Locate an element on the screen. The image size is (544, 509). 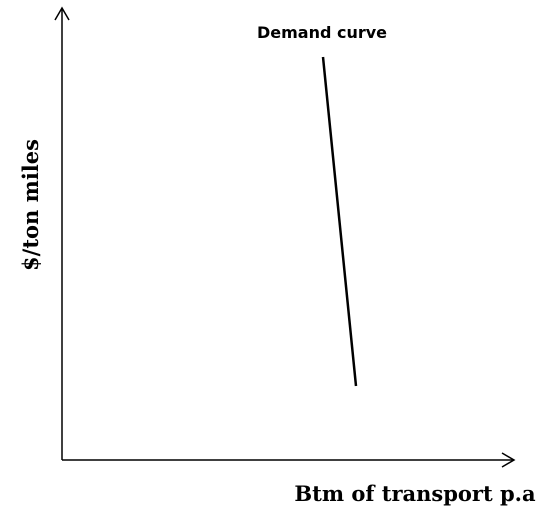
y-axis-label: $/ton miles is located at coordinates (30, 205).